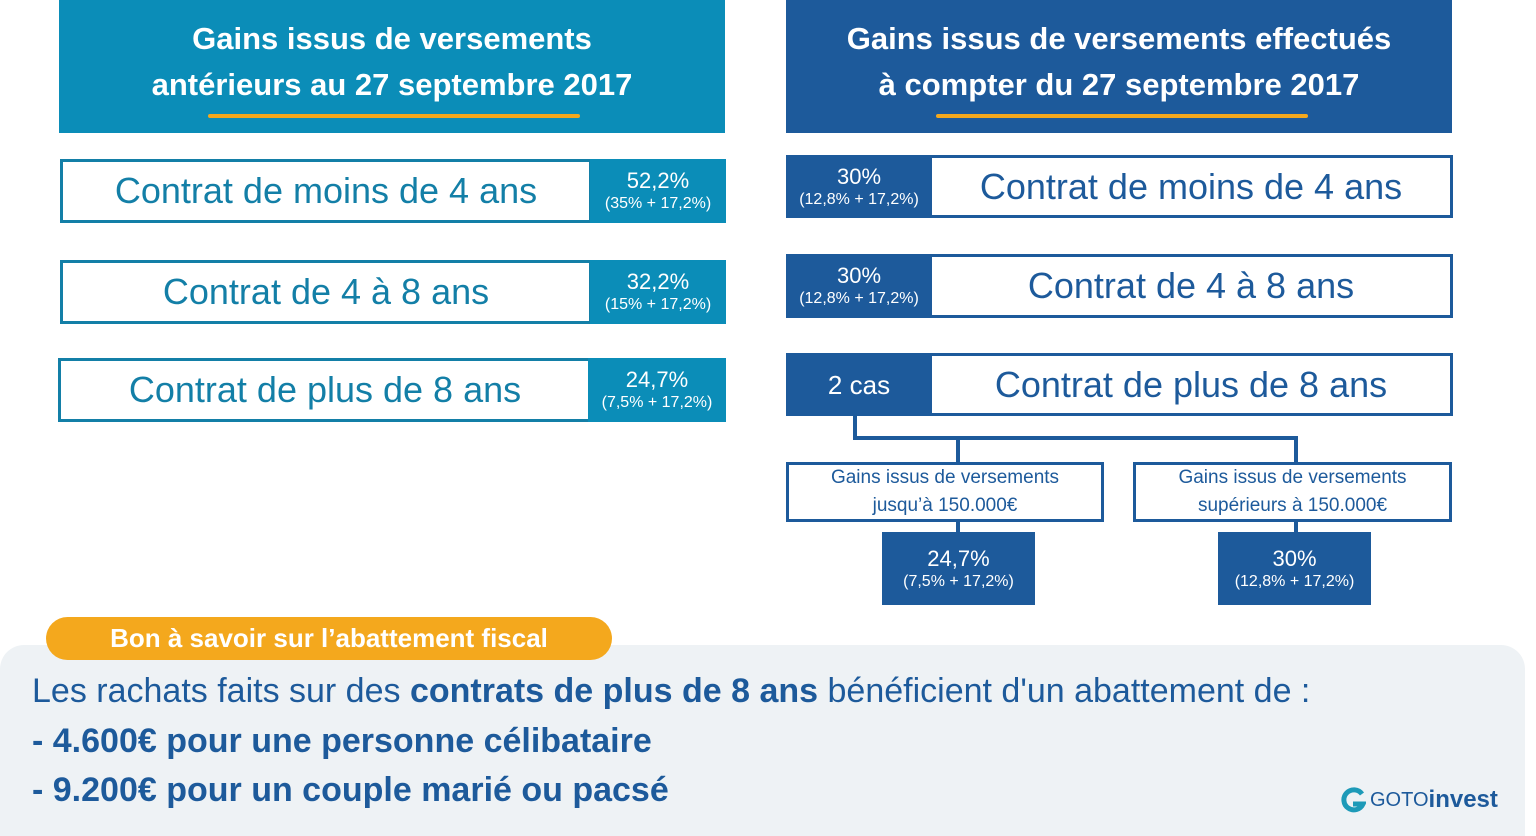  I want to click on connector, so click(1075, 474).